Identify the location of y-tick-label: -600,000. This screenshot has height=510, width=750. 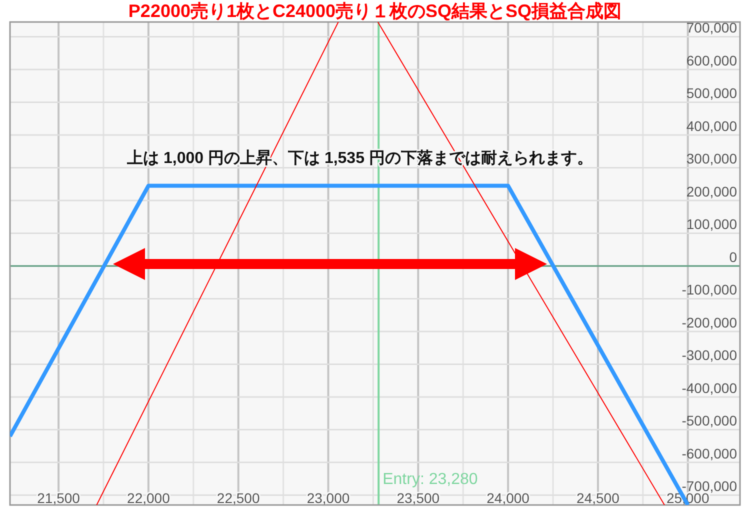
(710, 453).